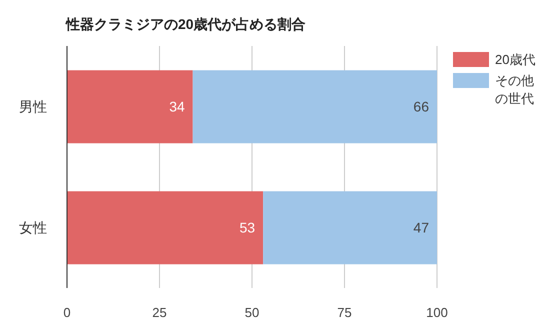 This screenshot has width=547, height=328. I want to click on x-tick-label: 0, so click(67, 312).